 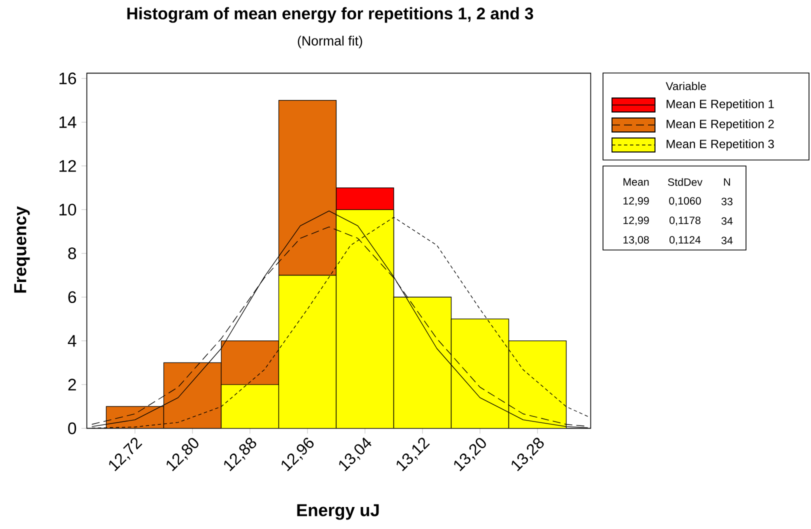 What do you see at coordinates (22, 249) in the screenshot?
I see `y-axis-title: Frequency` at bounding box center [22, 249].